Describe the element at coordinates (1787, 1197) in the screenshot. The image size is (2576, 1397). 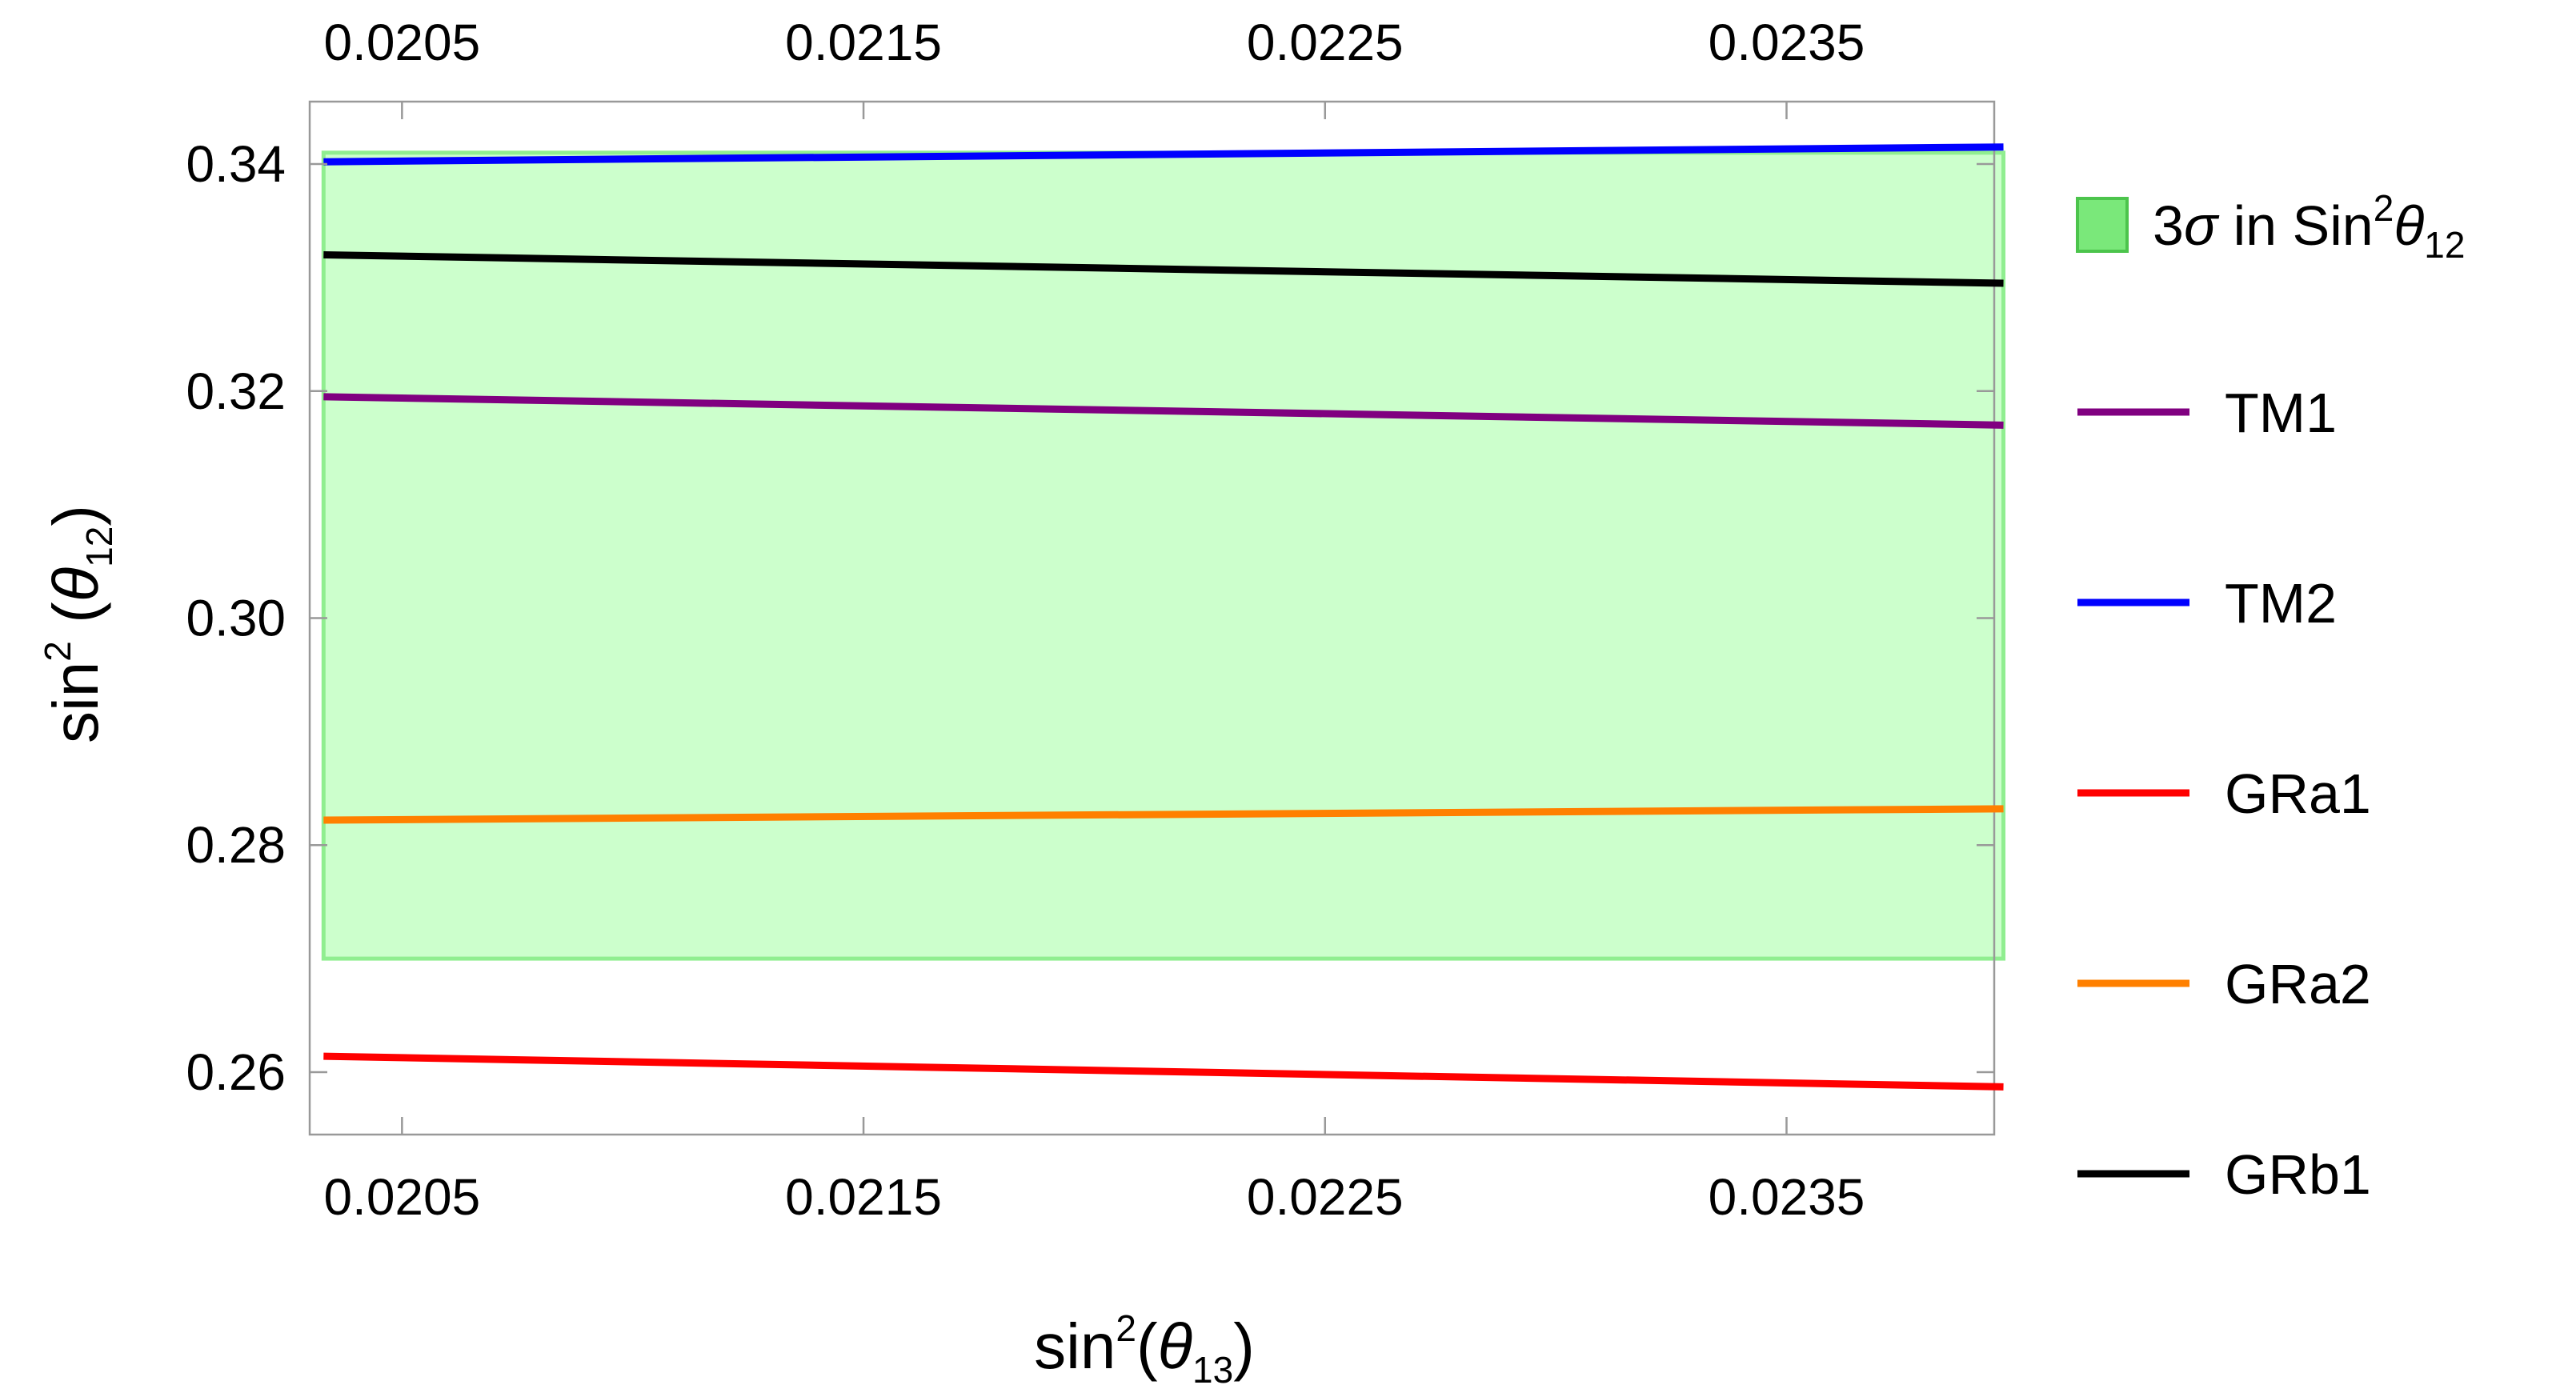
I see `x-tick-label: 0.0235` at that location.